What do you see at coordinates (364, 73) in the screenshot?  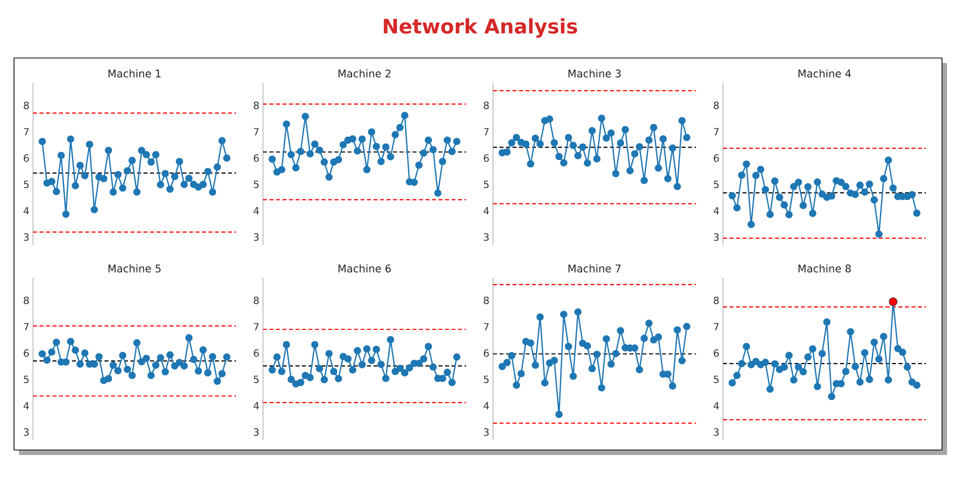 I see `chart-title: Machine 2` at bounding box center [364, 73].